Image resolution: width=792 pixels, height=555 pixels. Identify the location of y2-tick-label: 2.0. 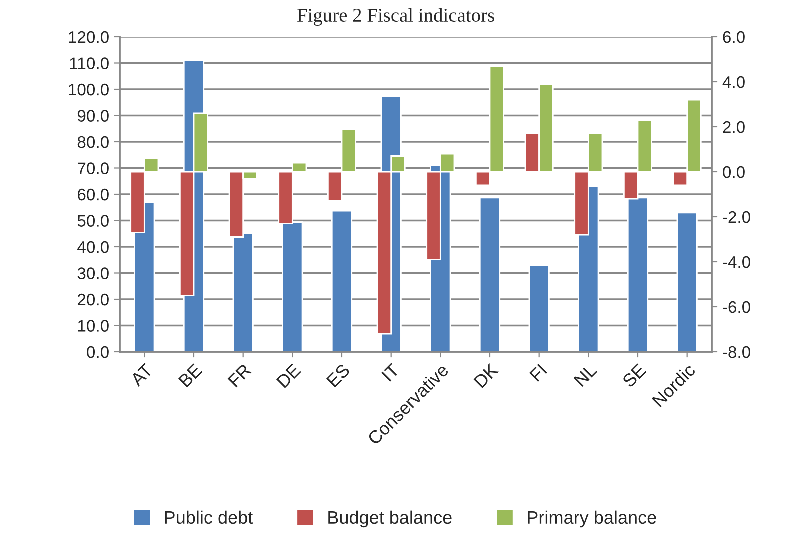
(734, 127).